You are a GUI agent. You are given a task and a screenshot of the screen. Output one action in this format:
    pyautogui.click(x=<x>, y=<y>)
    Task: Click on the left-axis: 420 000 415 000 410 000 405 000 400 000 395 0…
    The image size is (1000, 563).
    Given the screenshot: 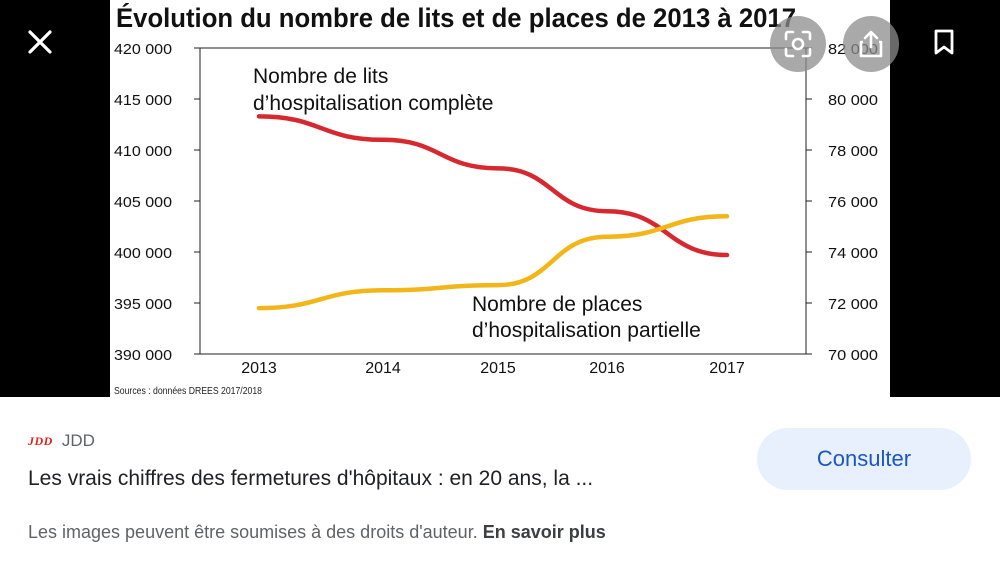 What is the action you would take?
    pyautogui.click(x=157, y=202)
    